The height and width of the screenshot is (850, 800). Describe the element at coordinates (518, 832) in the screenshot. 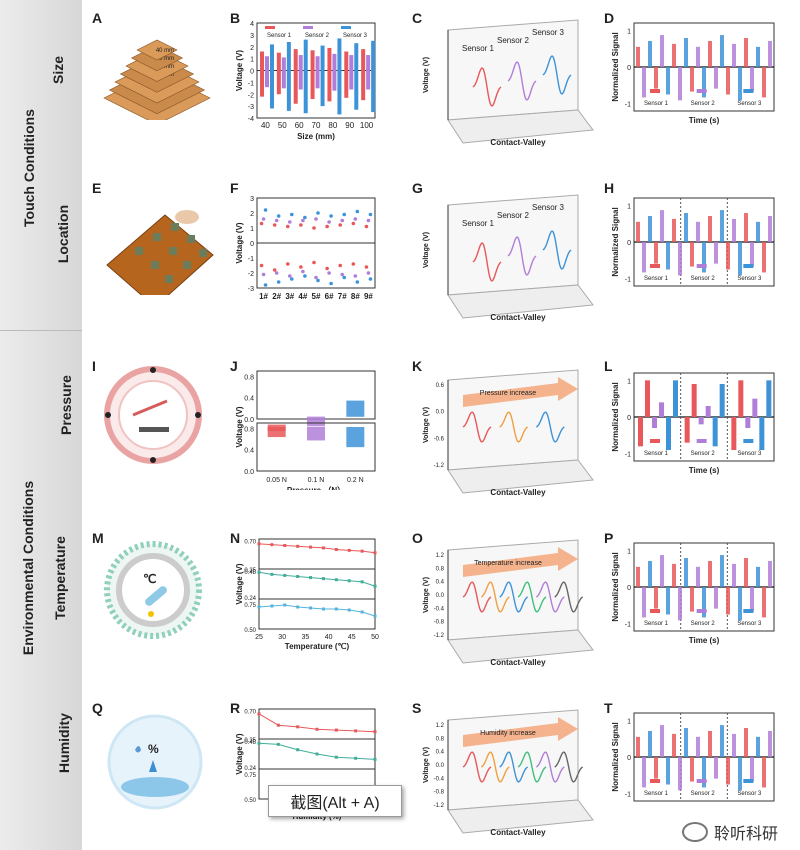

I see `x-axis-title: Contact-Valley` at that location.